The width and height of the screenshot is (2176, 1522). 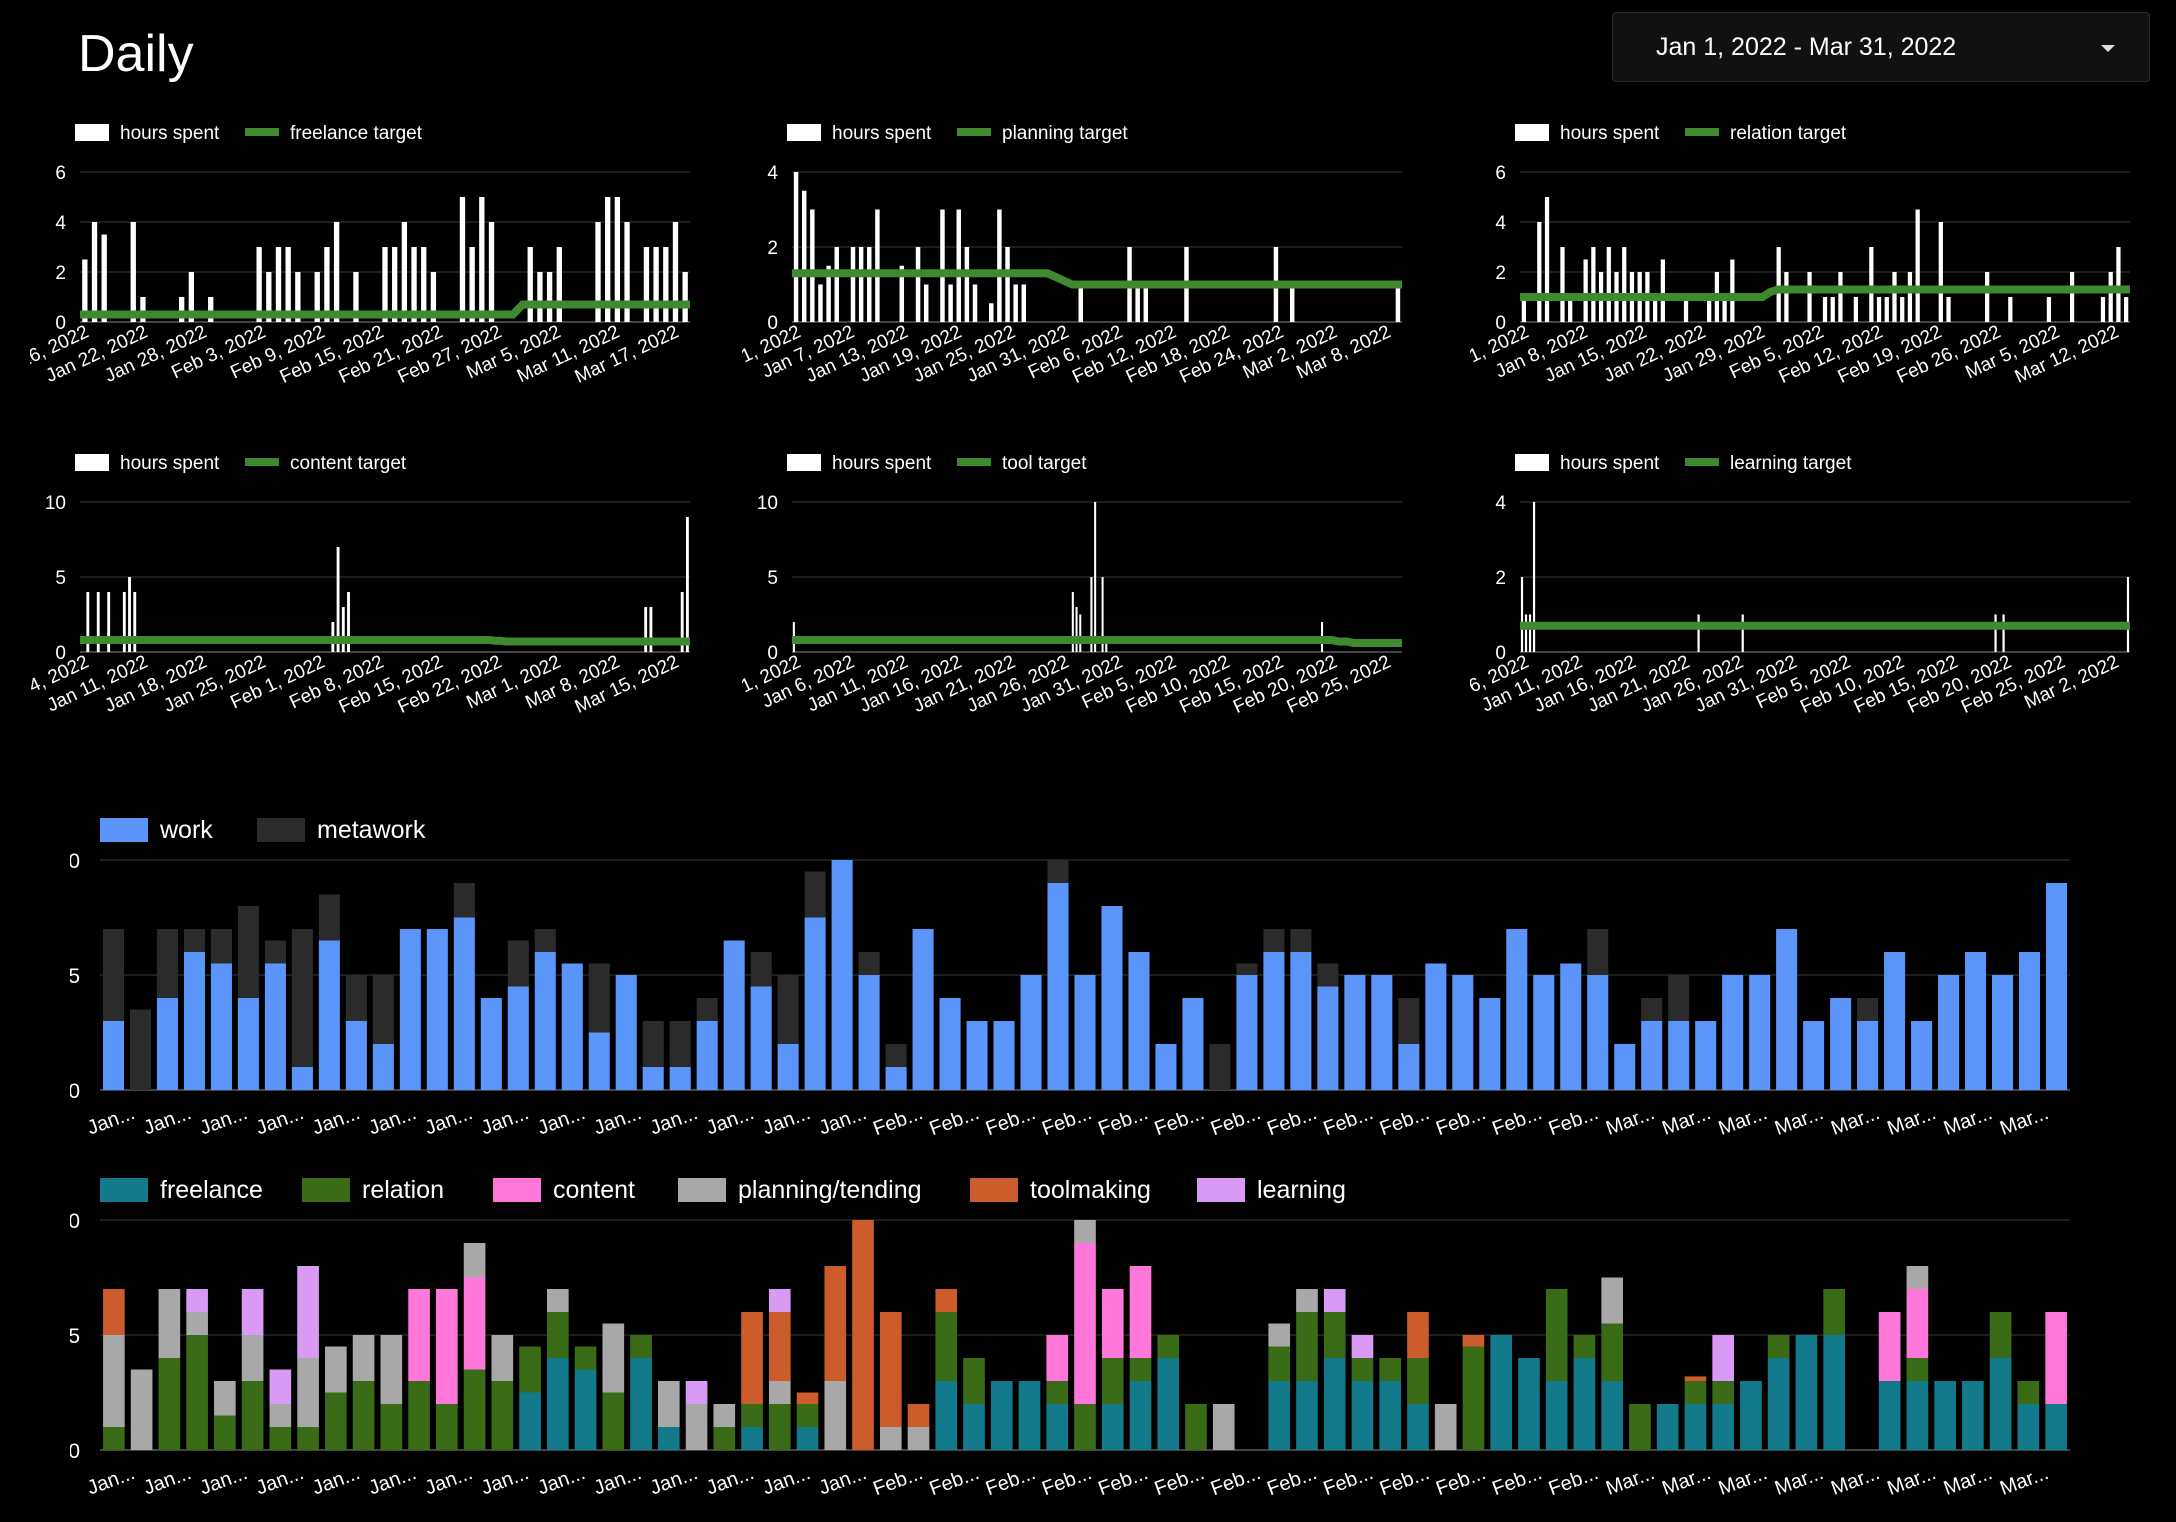 What do you see at coordinates (241, 463) in the screenshot?
I see `legend: hours spent content target` at bounding box center [241, 463].